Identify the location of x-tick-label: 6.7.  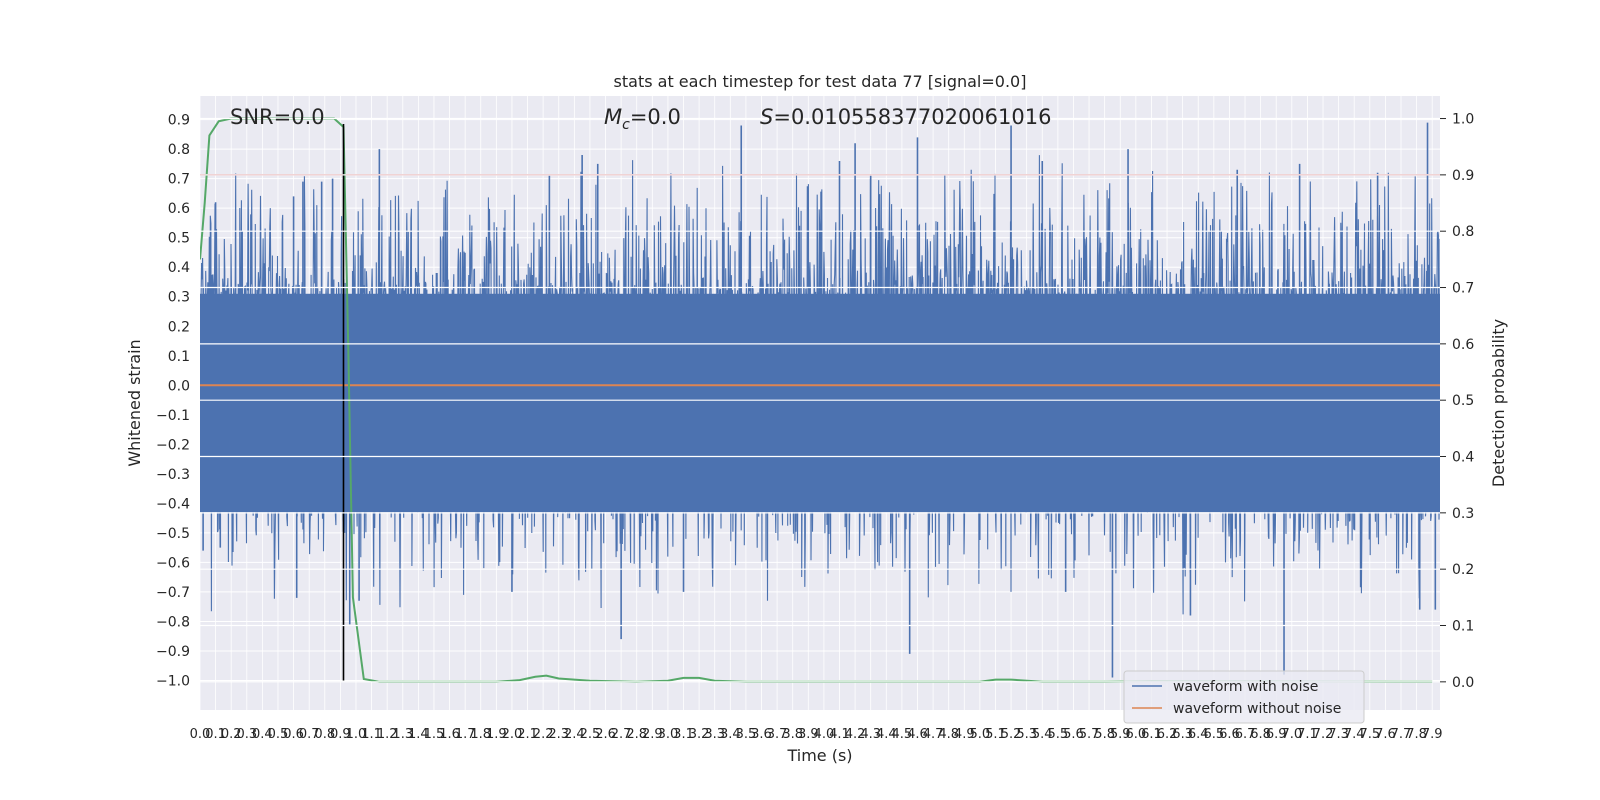
(1245, 734).